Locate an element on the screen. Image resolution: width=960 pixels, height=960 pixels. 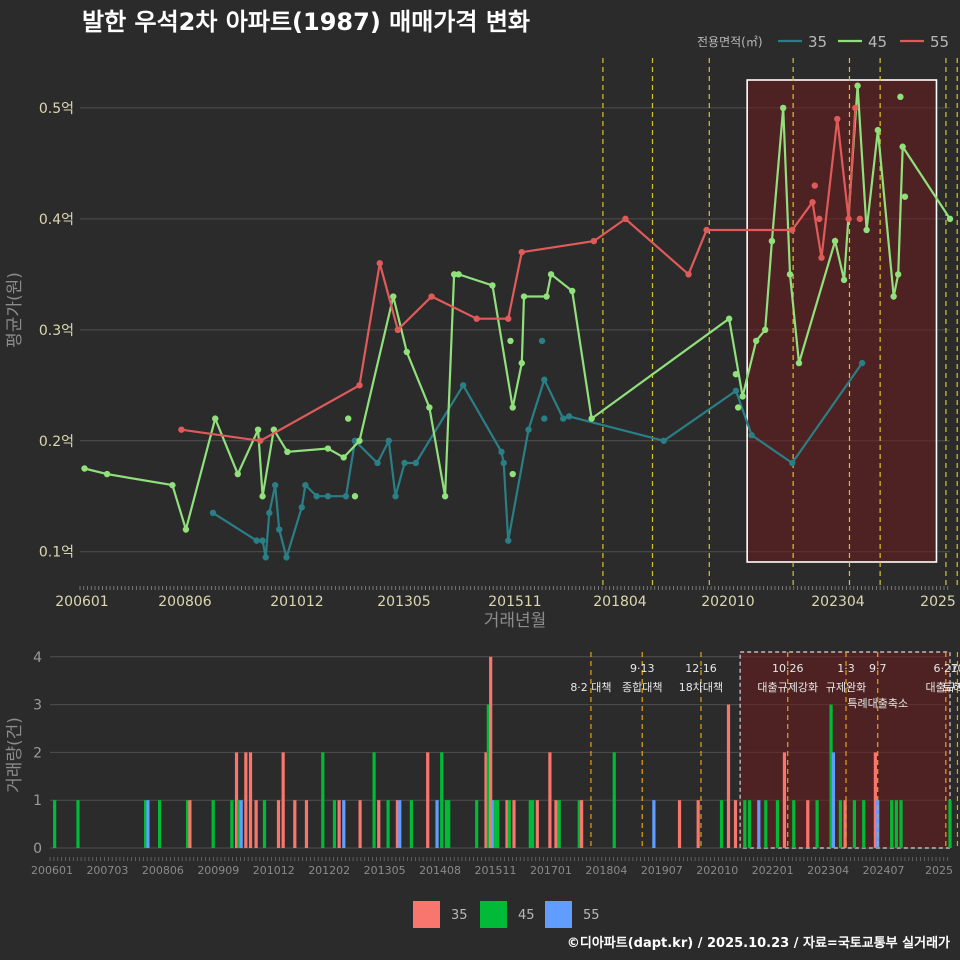
y-axis-title: 평균가(원) is located at coordinates (15, 310).